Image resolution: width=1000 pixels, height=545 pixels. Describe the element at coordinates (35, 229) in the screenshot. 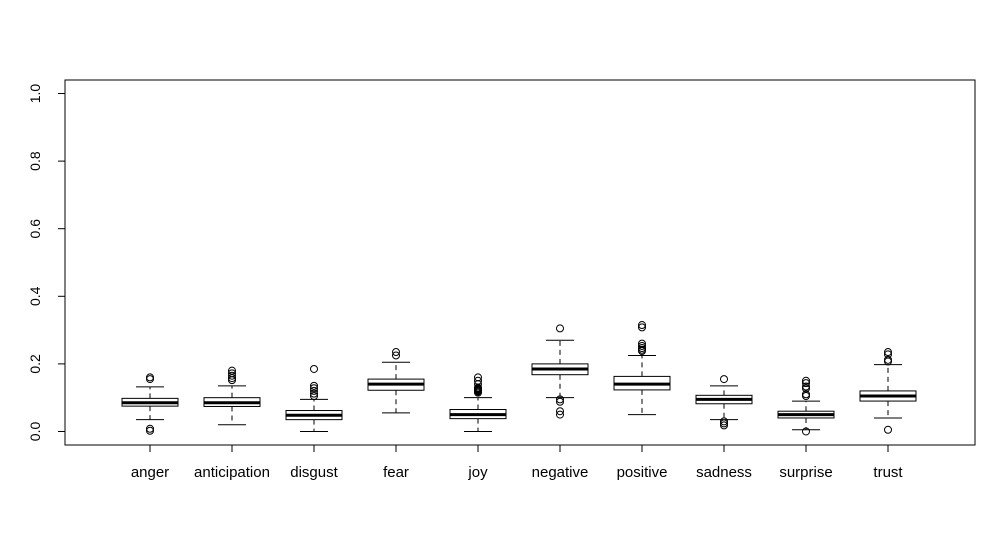

I see `y-axis-tick-label: 0.6` at that location.